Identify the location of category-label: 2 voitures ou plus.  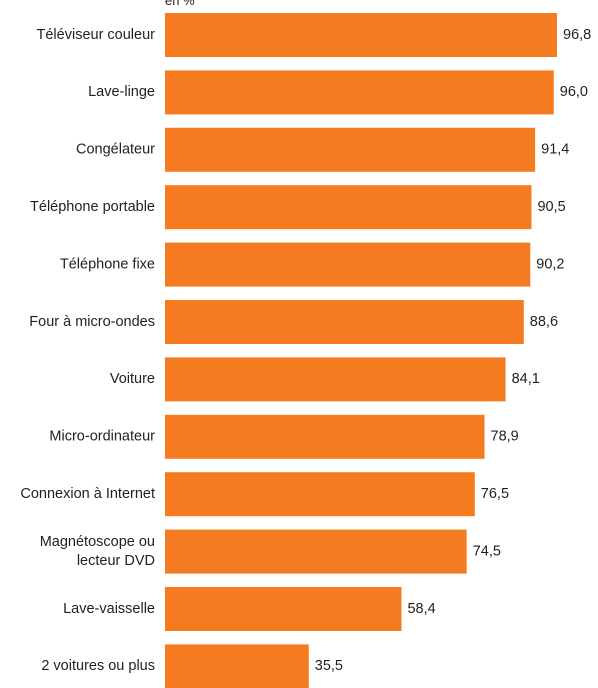
(98, 666).